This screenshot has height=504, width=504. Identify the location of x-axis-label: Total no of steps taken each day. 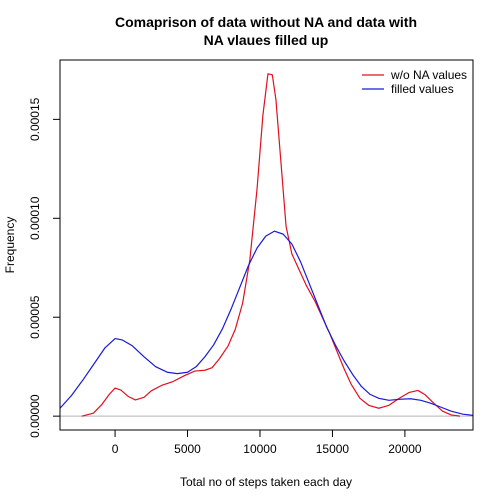
(266, 482).